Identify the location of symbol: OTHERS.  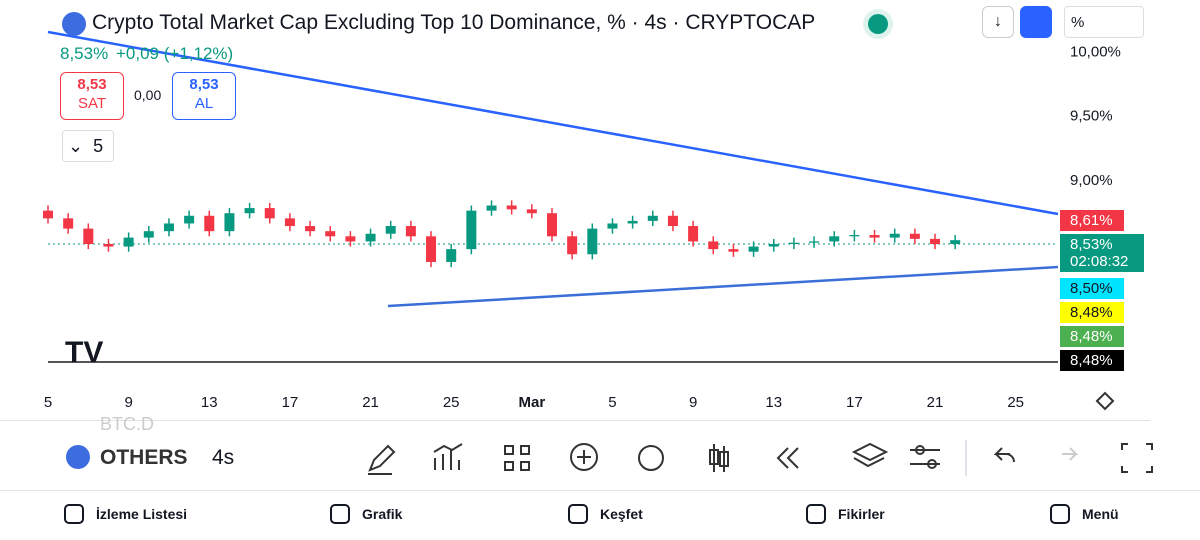
(144, 457).